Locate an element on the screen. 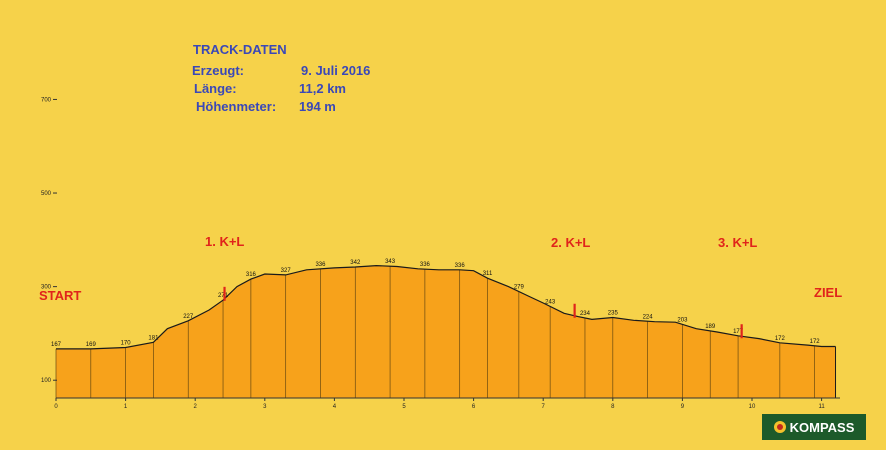 Image resolution: width=886 pixels, height=450 pixels. elevation-point-label-12: 336 is located at coordinates (460, 266).